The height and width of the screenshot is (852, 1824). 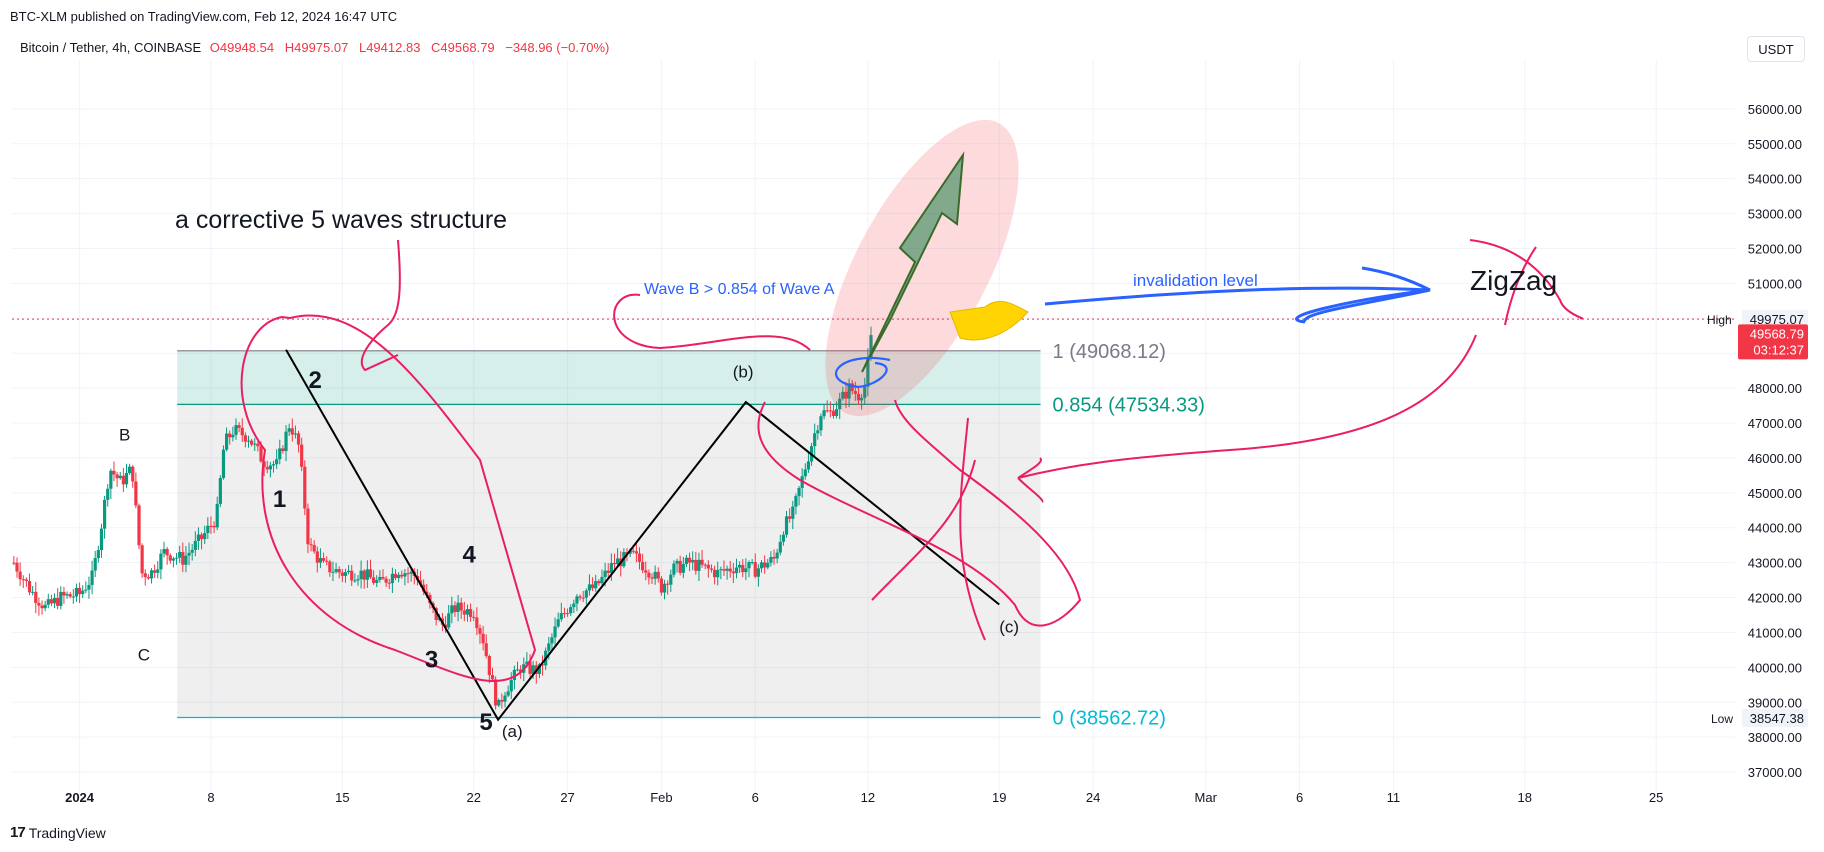 What do you see at coordinates (1775, 423) in the screenshot?
I see `y-tick-label: 47000.00` at bounding box center [1775, 423].